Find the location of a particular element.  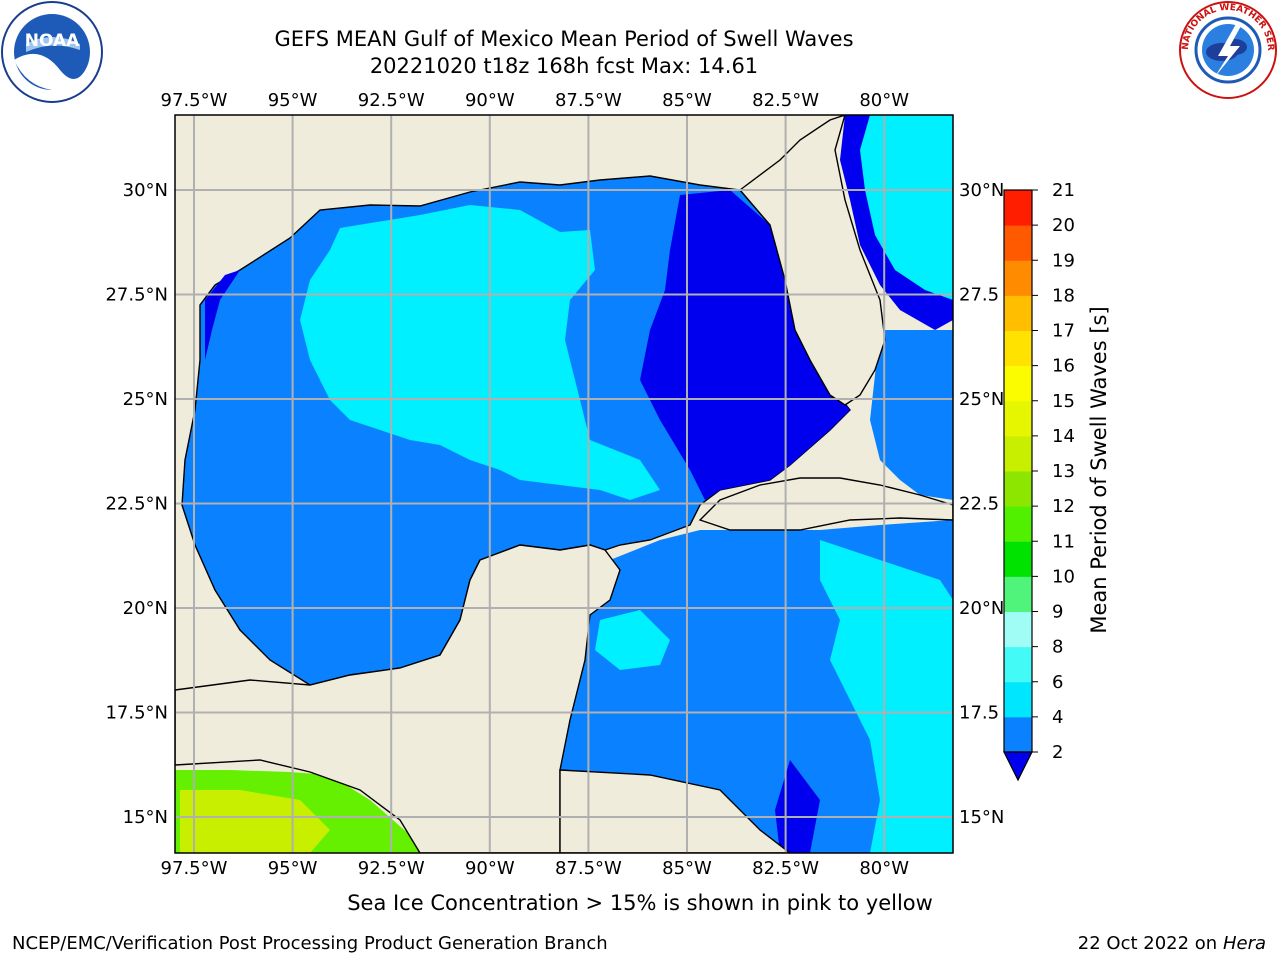

colorbar-tick-label: 9 is located at coordinates (1057, 612).